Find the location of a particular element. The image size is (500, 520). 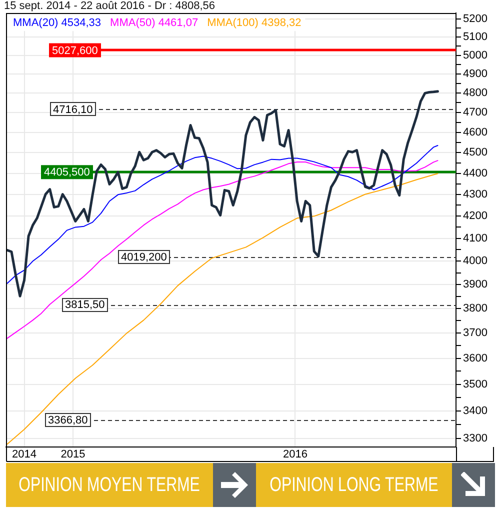

y-tick-label: 3900 is located at coordinates (475, 284).